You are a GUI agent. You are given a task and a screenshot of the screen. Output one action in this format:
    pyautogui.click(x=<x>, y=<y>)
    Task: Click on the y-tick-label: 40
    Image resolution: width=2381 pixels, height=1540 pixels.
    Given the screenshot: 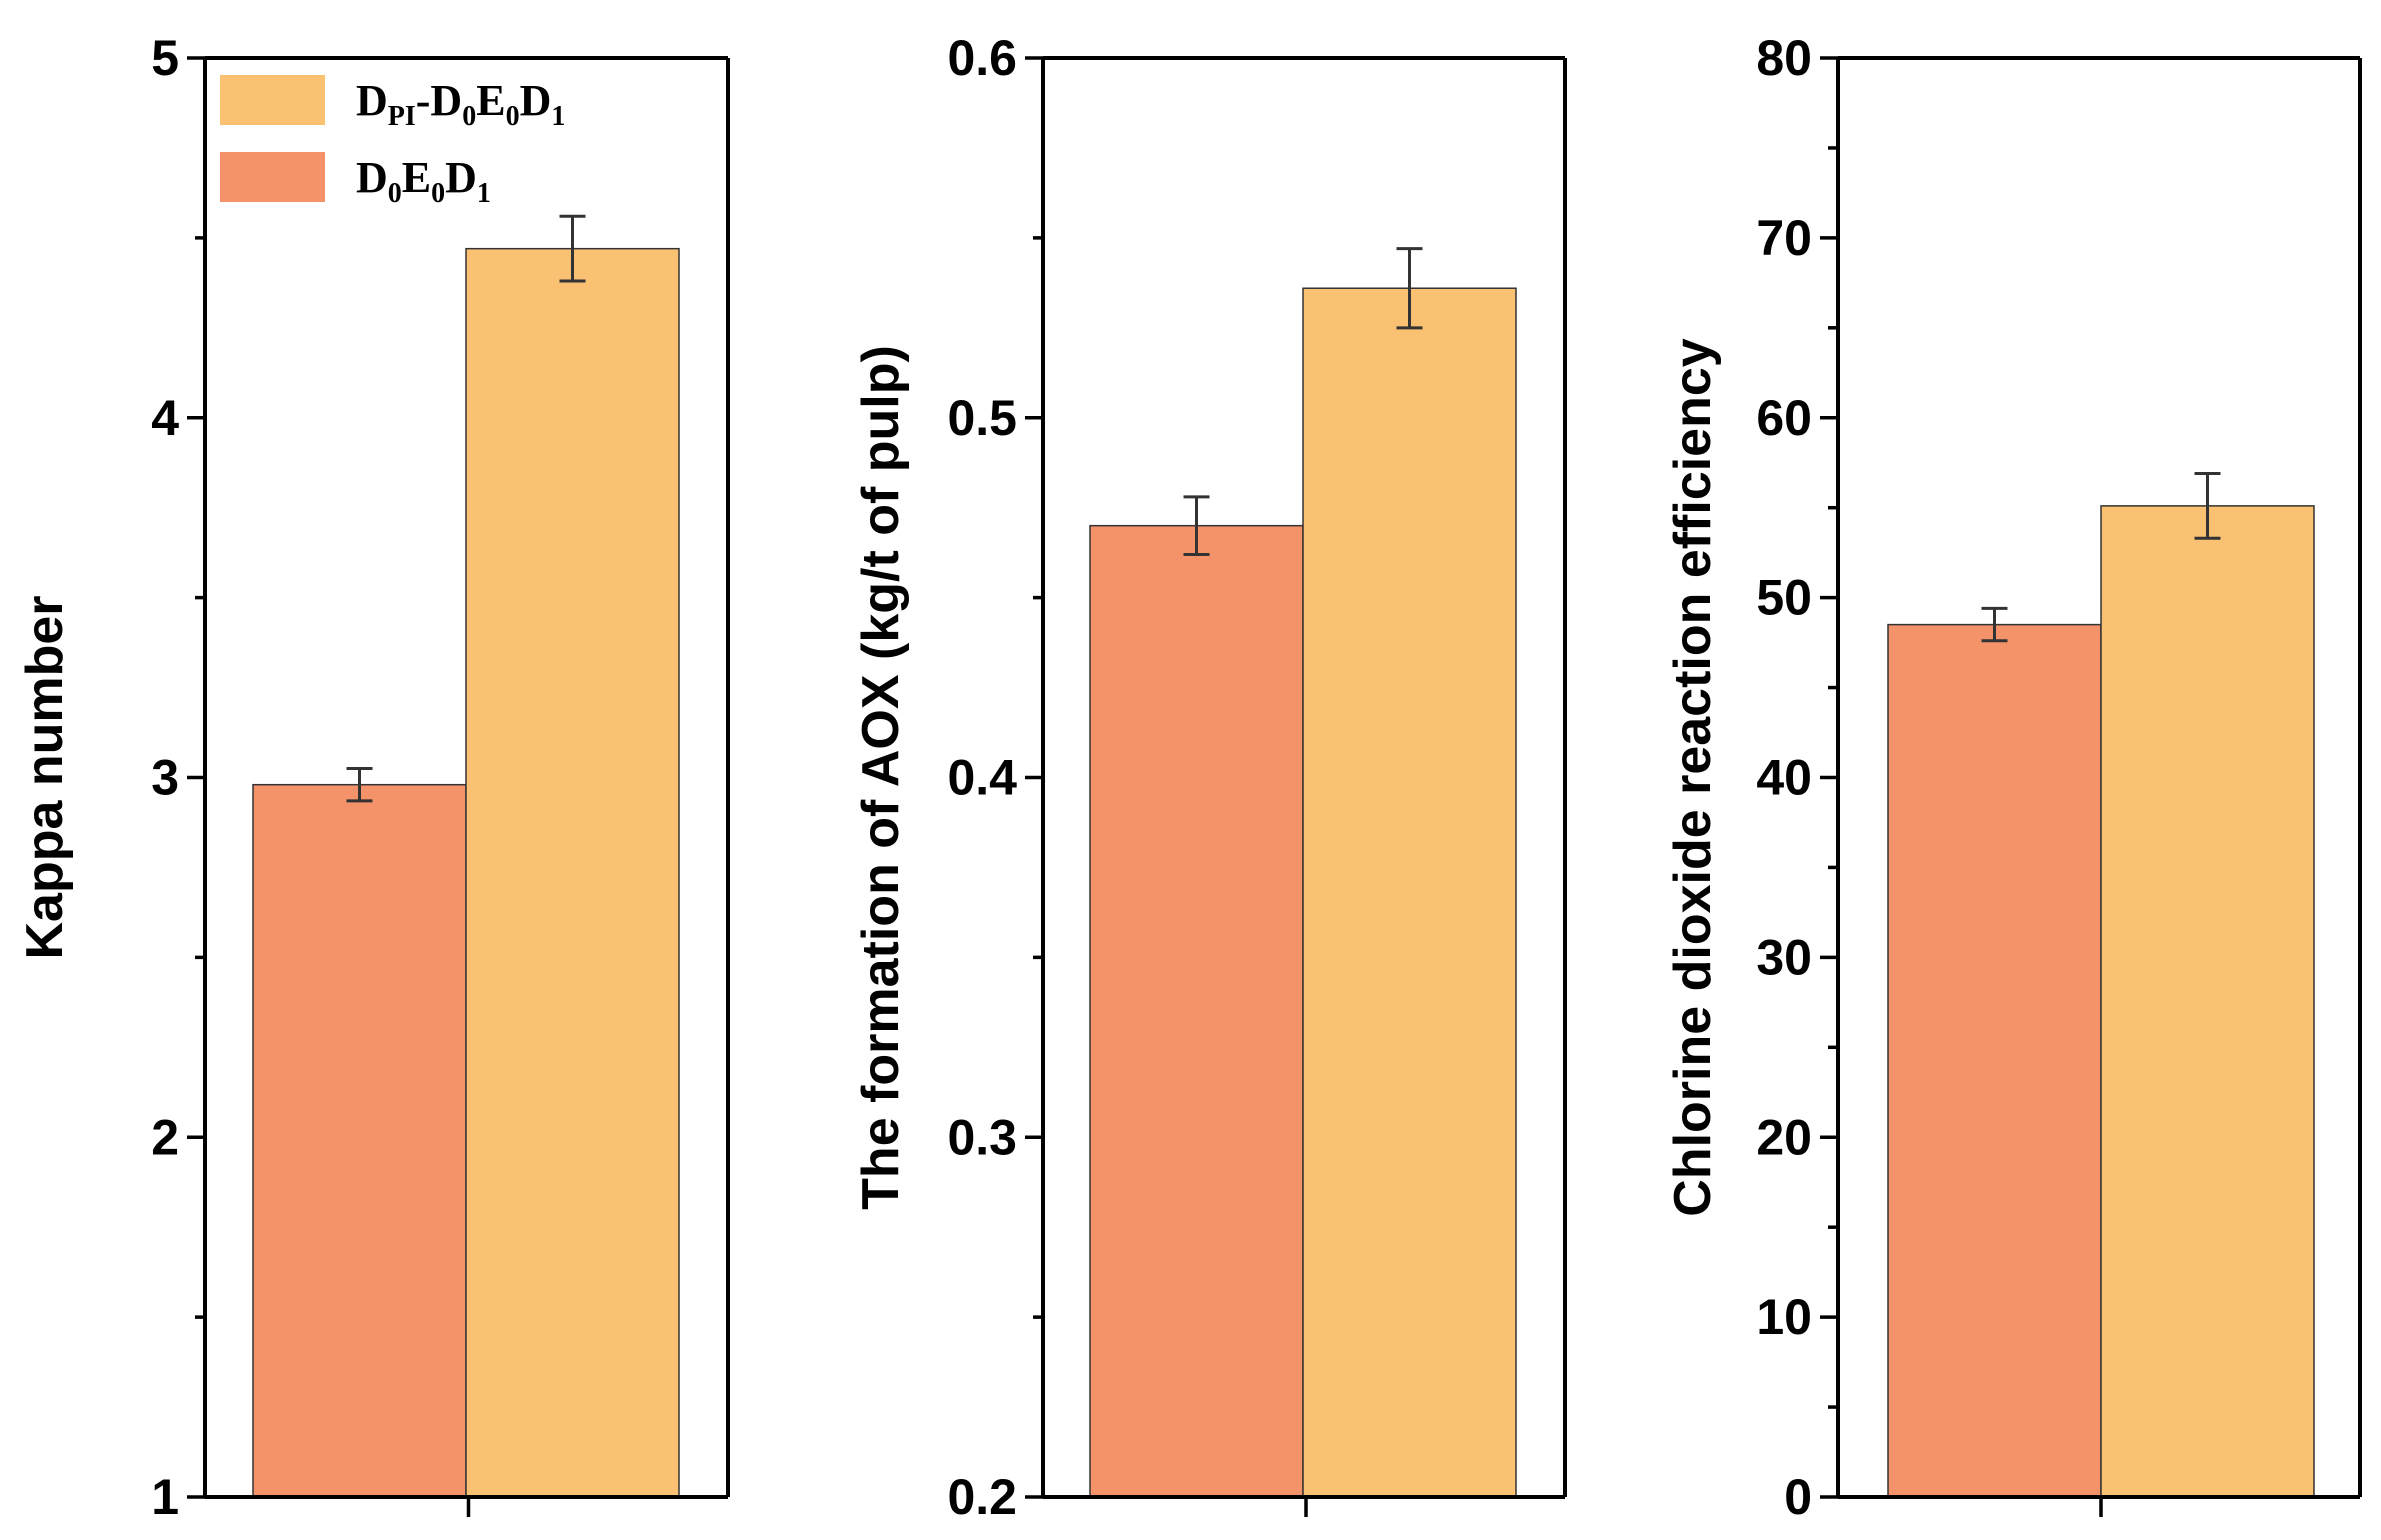 What is the action you would take?
    pyautogui.click(x=1784, y=778)
    